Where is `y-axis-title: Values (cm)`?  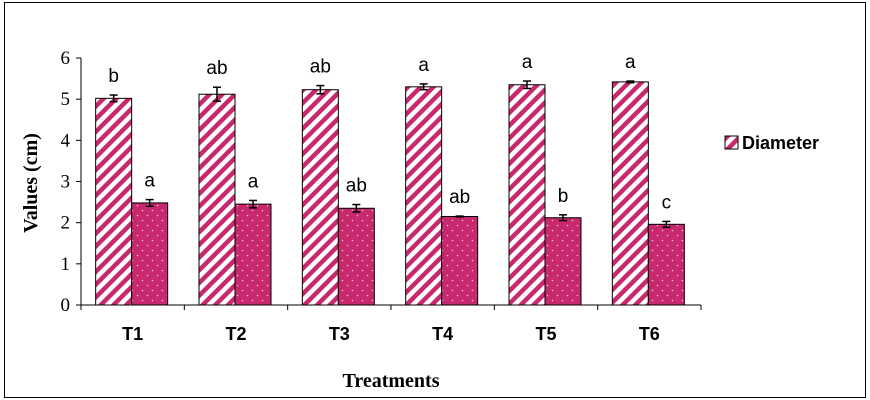 y-axis-title: Values (cm) is located at coordinates (31, 183).